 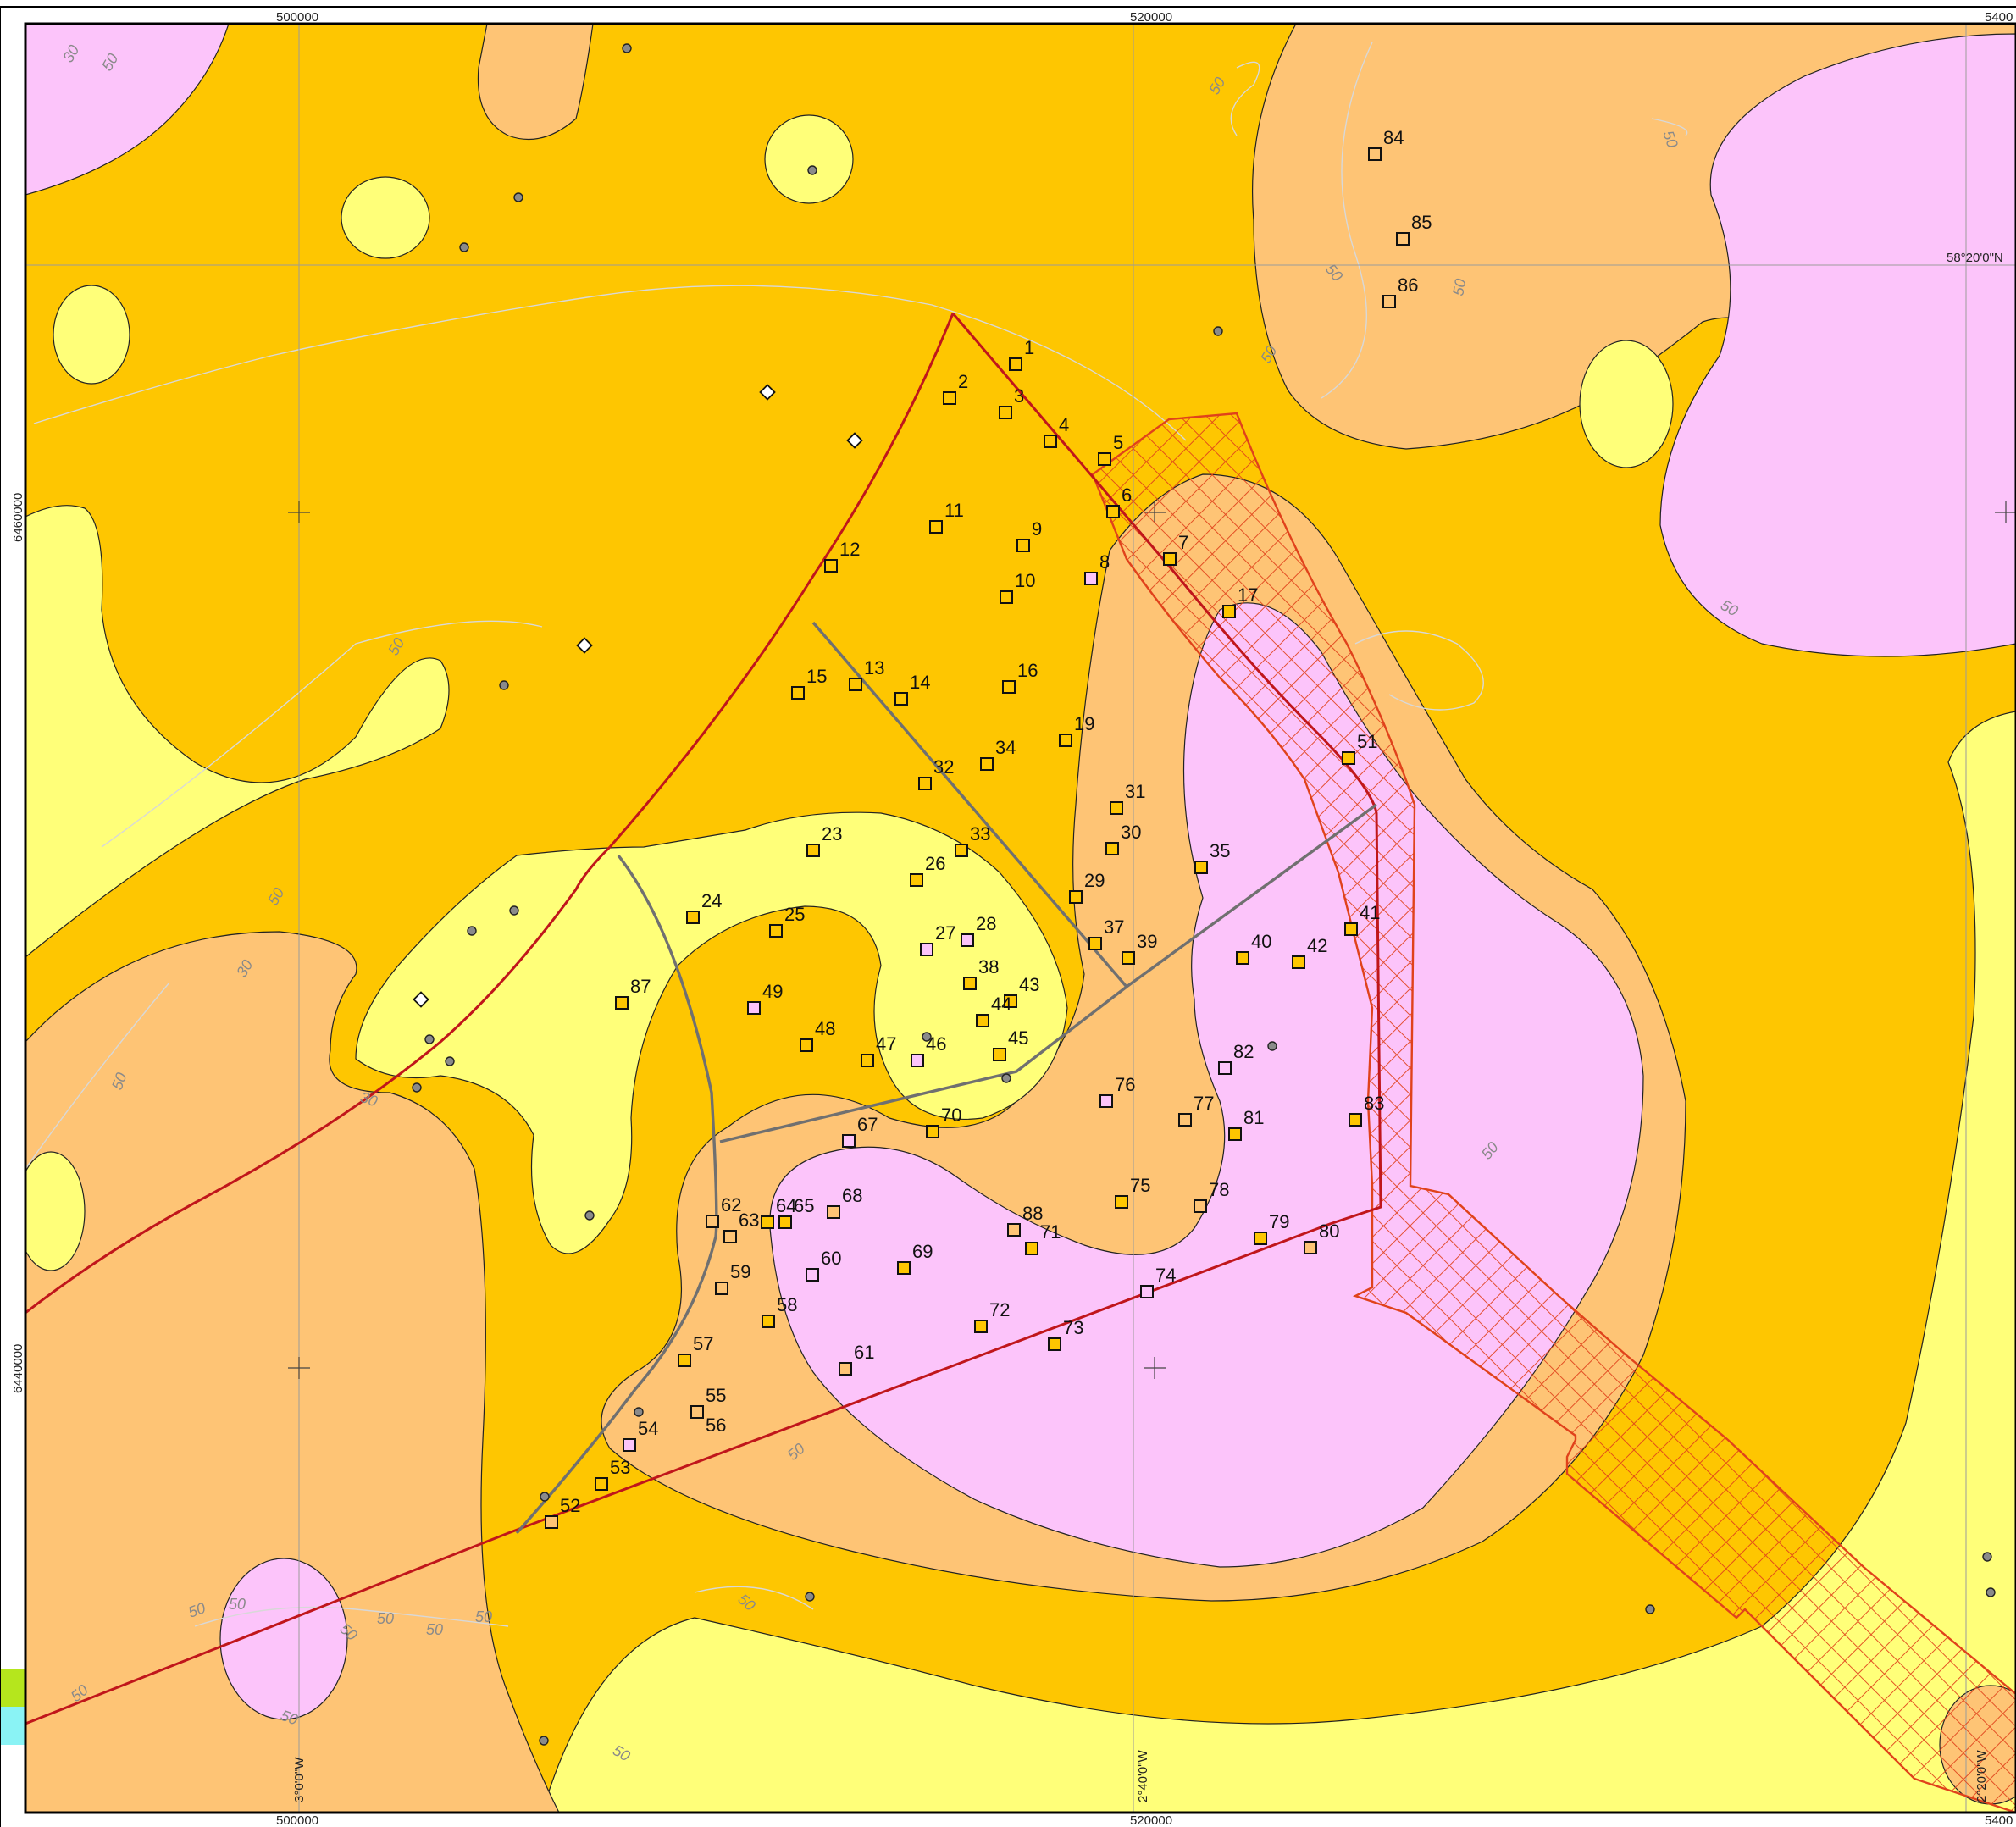 What do you see at coordinates (972, 840) in the screenshot?
I see `site-33: 33` at bounding box center [972, 840].